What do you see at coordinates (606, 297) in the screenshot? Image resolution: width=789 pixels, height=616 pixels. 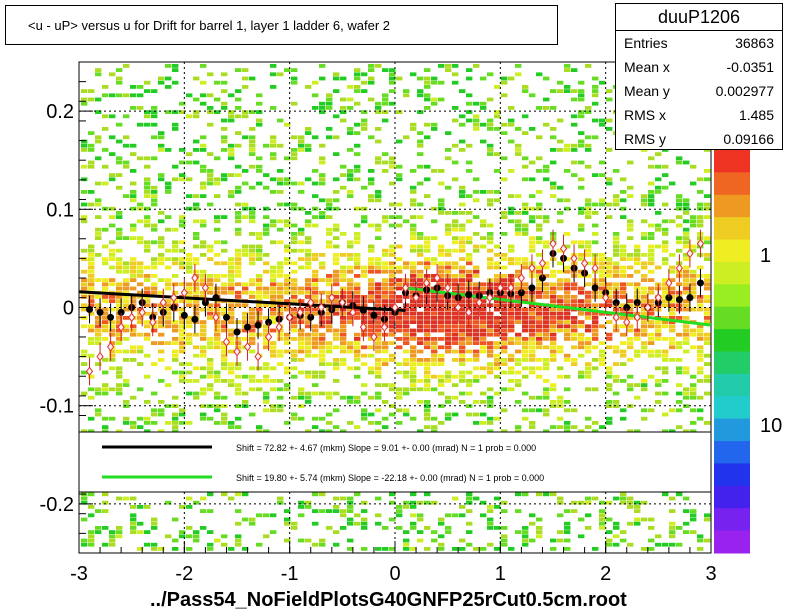 I see `data-point` at bounding box center [606, 297].